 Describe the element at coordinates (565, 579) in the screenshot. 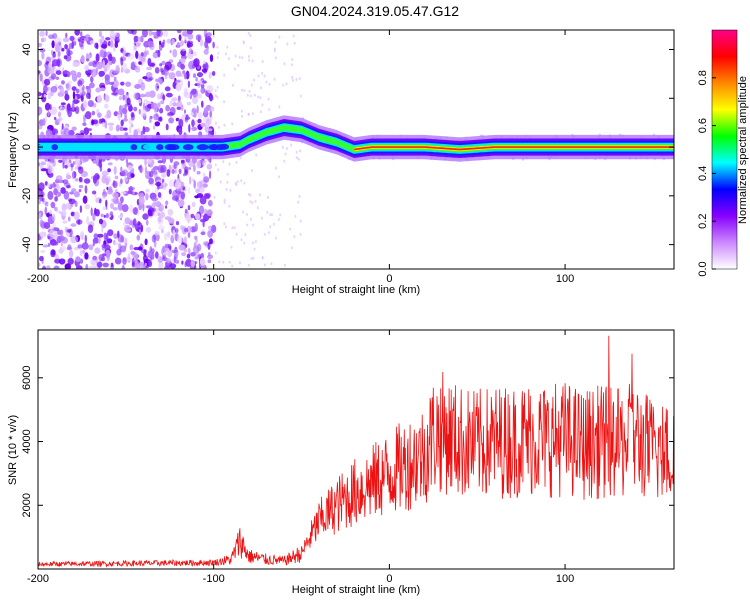

I see `snr-xtick-label: 100` at that location.